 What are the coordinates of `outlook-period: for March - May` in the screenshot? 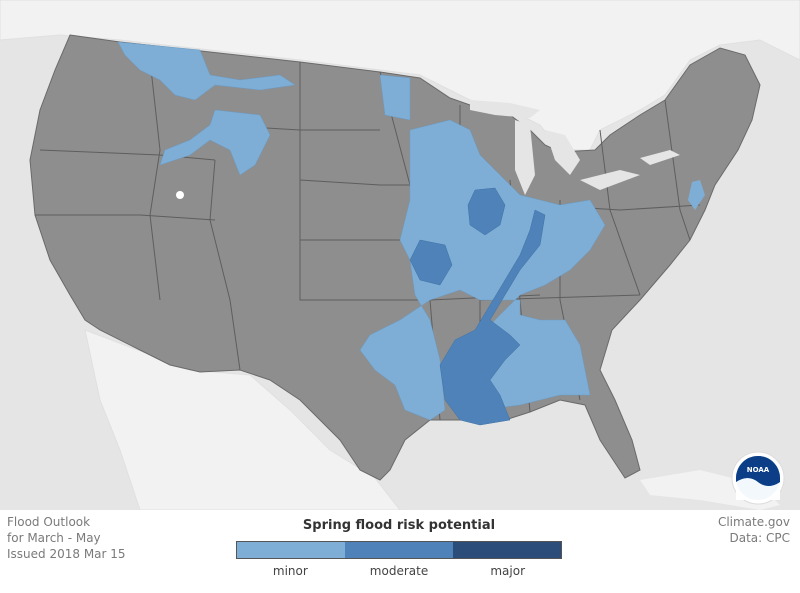 It's located at (54, 538).